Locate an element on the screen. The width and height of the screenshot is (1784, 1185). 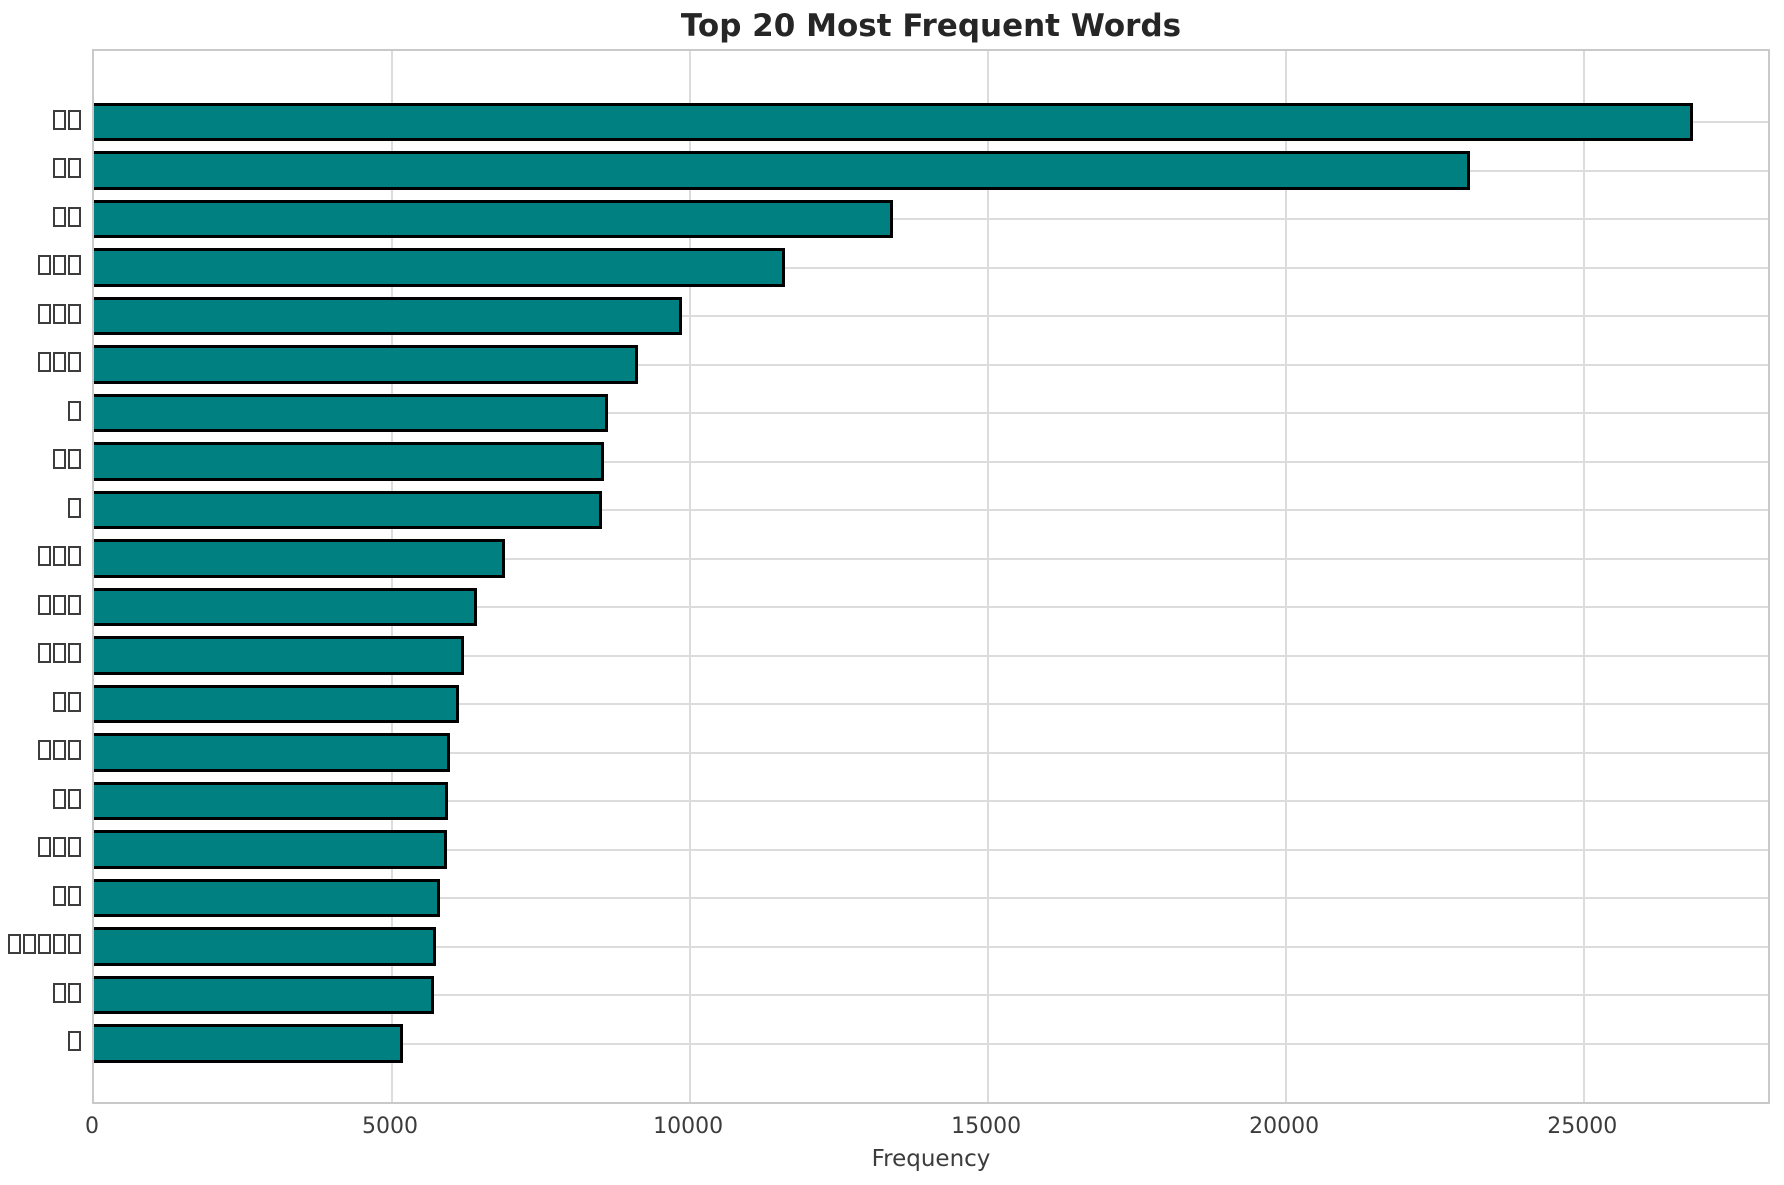
x-axis-label: Frequency is located at coordinates (931, 1159).